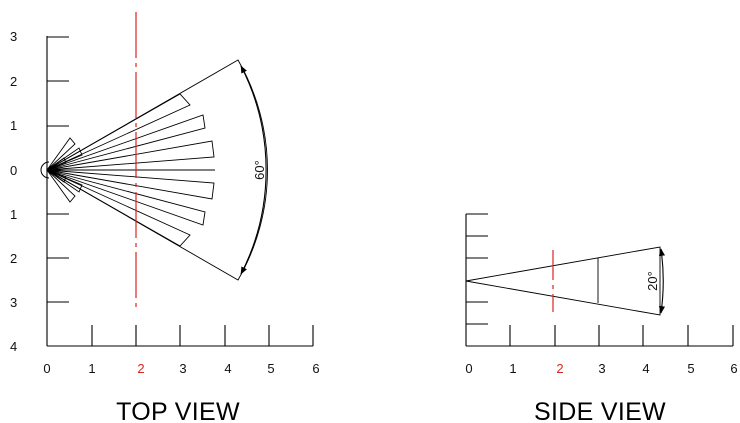 Image resolution: width=740 pixels, height=423 pixels. I want to click on top-view-x-label: 4, so click(227, 368).